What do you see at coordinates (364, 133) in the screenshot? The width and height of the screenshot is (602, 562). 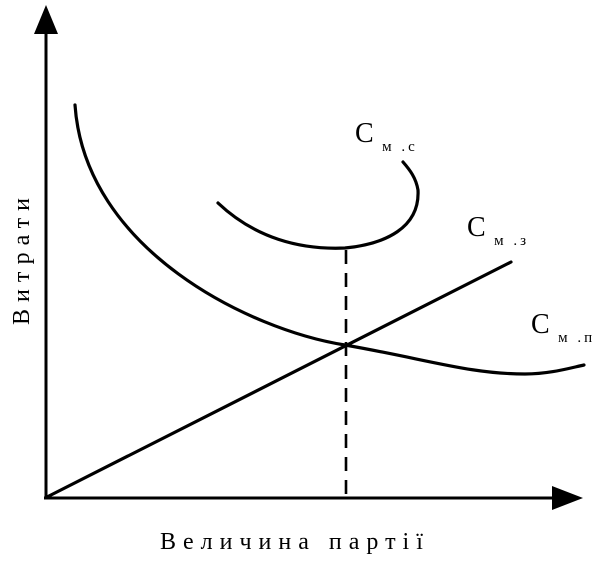 I see `label-ms-main: С` at bounding box center [364, 133].